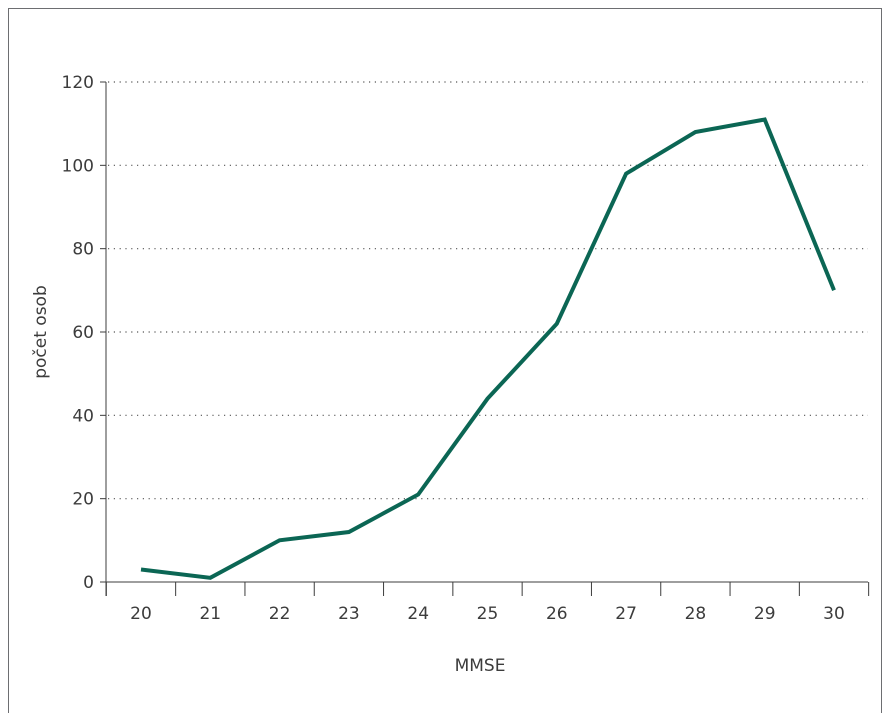 This screenshot has width=883, height=713. What do you see at coordinates (626, 614) in the screenshot?
I see `x-tick-label: 27` at bounding box center [626, 614].